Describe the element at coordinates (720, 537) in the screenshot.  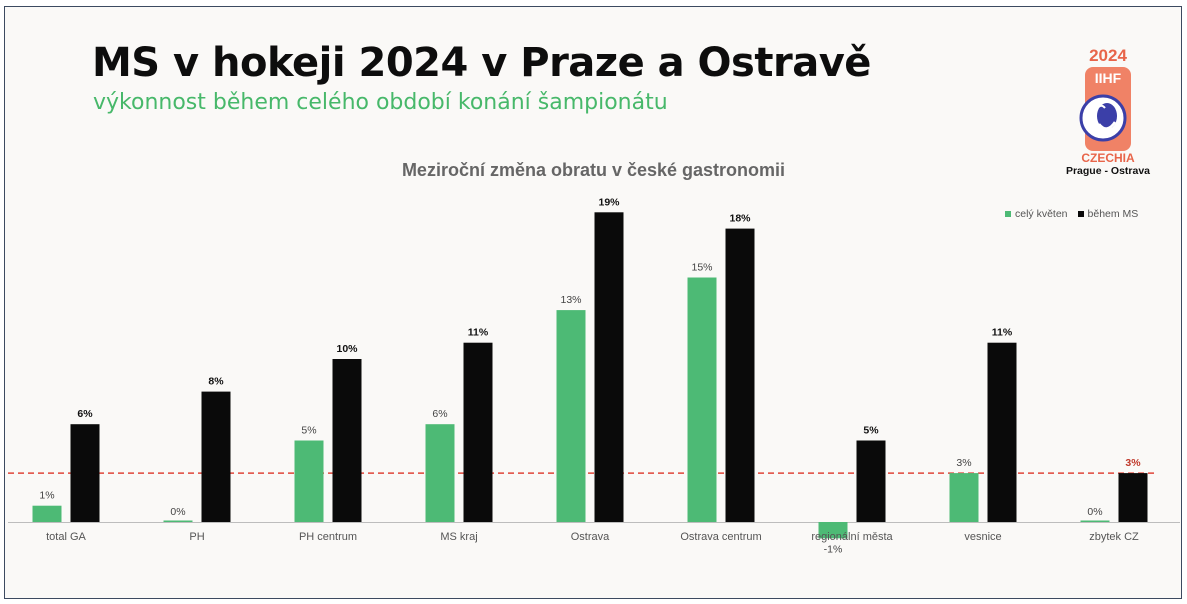
I see `x-tick-label: Ostrava centrum` at that location.